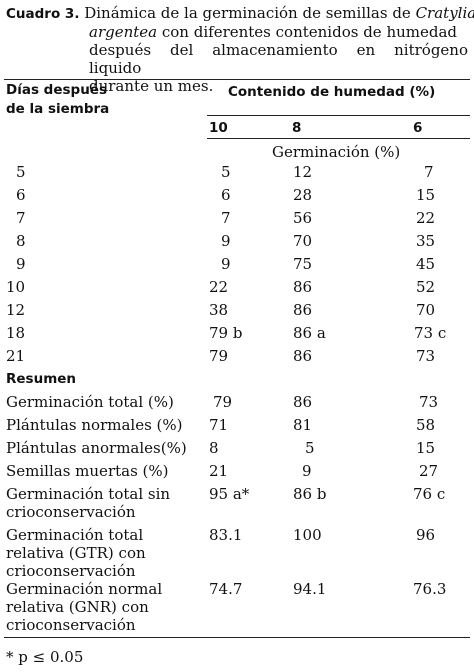  I want to click on row-label: 9, so click(21, 264).